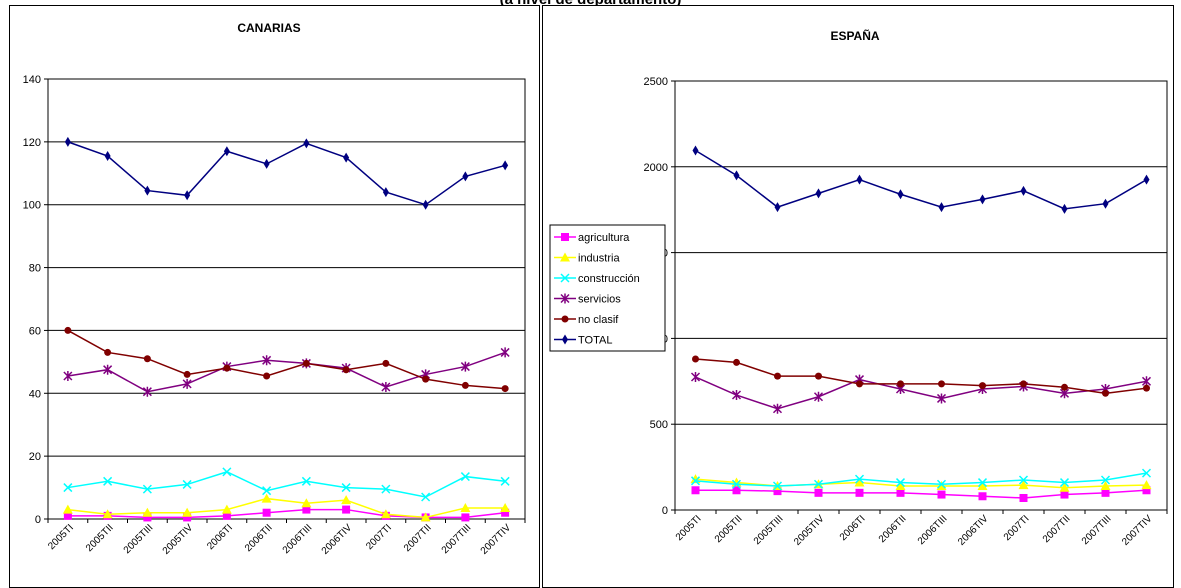  I want to click on legend-espana, so click(607, 288).